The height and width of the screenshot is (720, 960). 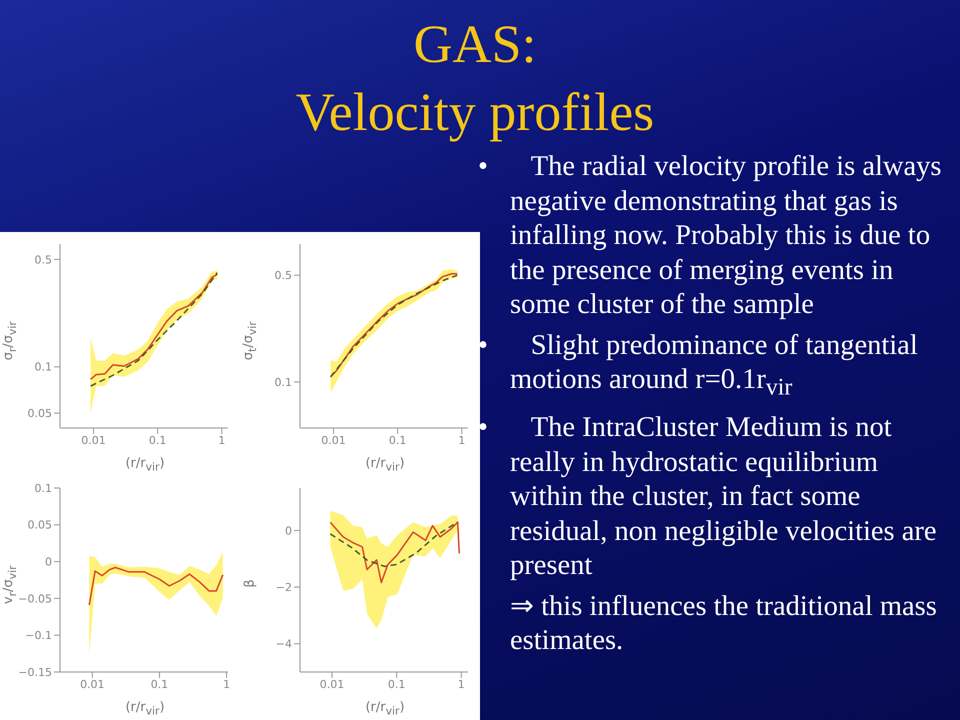 What do you see at coordinates (38, 635) in the screenshot?
I see `y-tick-label: −0.1` at bounding box center [38, 635].